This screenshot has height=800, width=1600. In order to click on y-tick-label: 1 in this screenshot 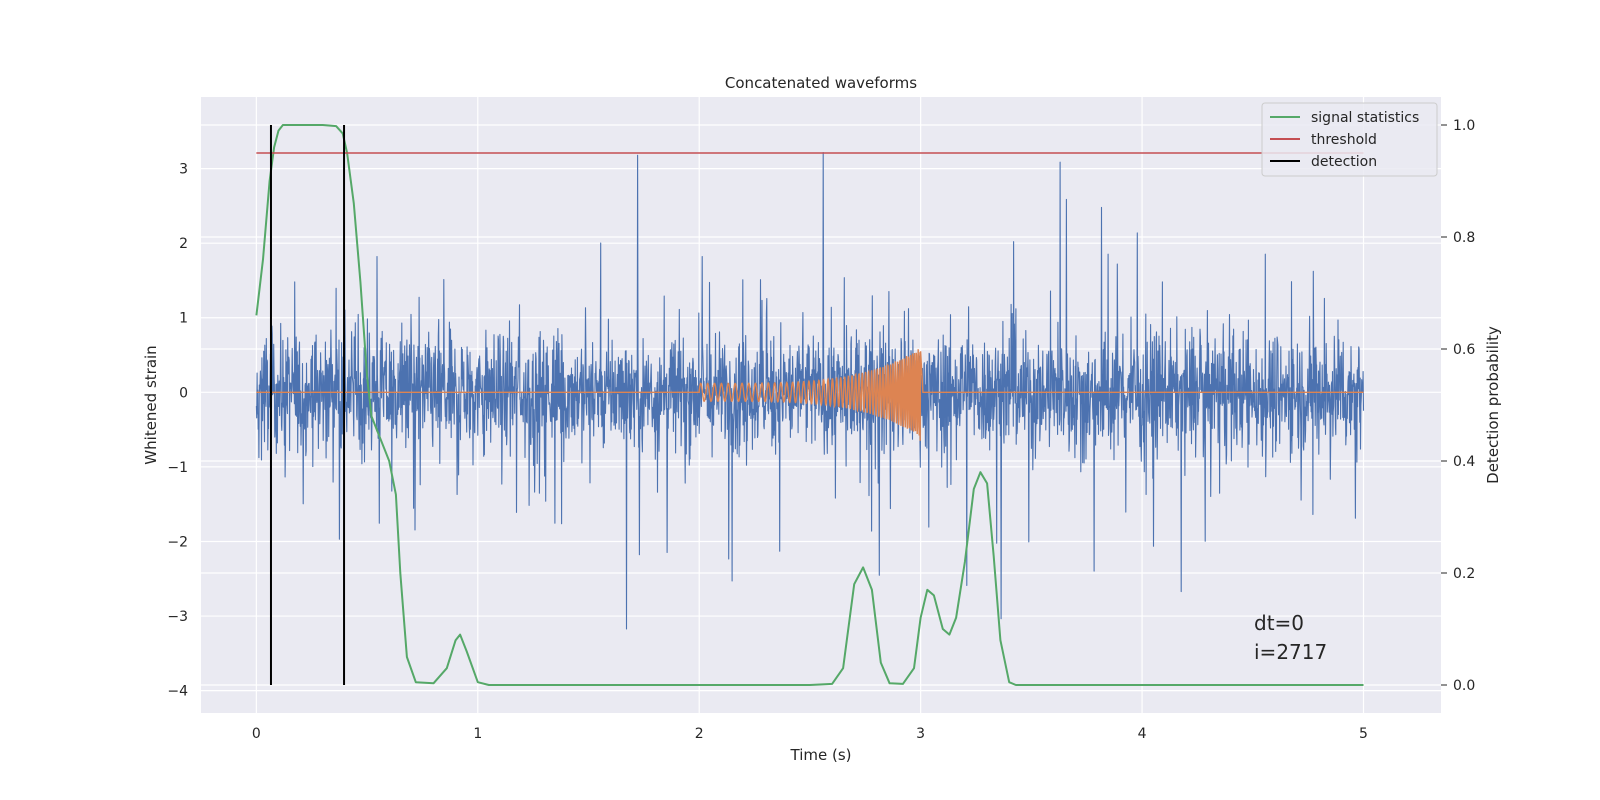, I will do `click(183, 319)`.